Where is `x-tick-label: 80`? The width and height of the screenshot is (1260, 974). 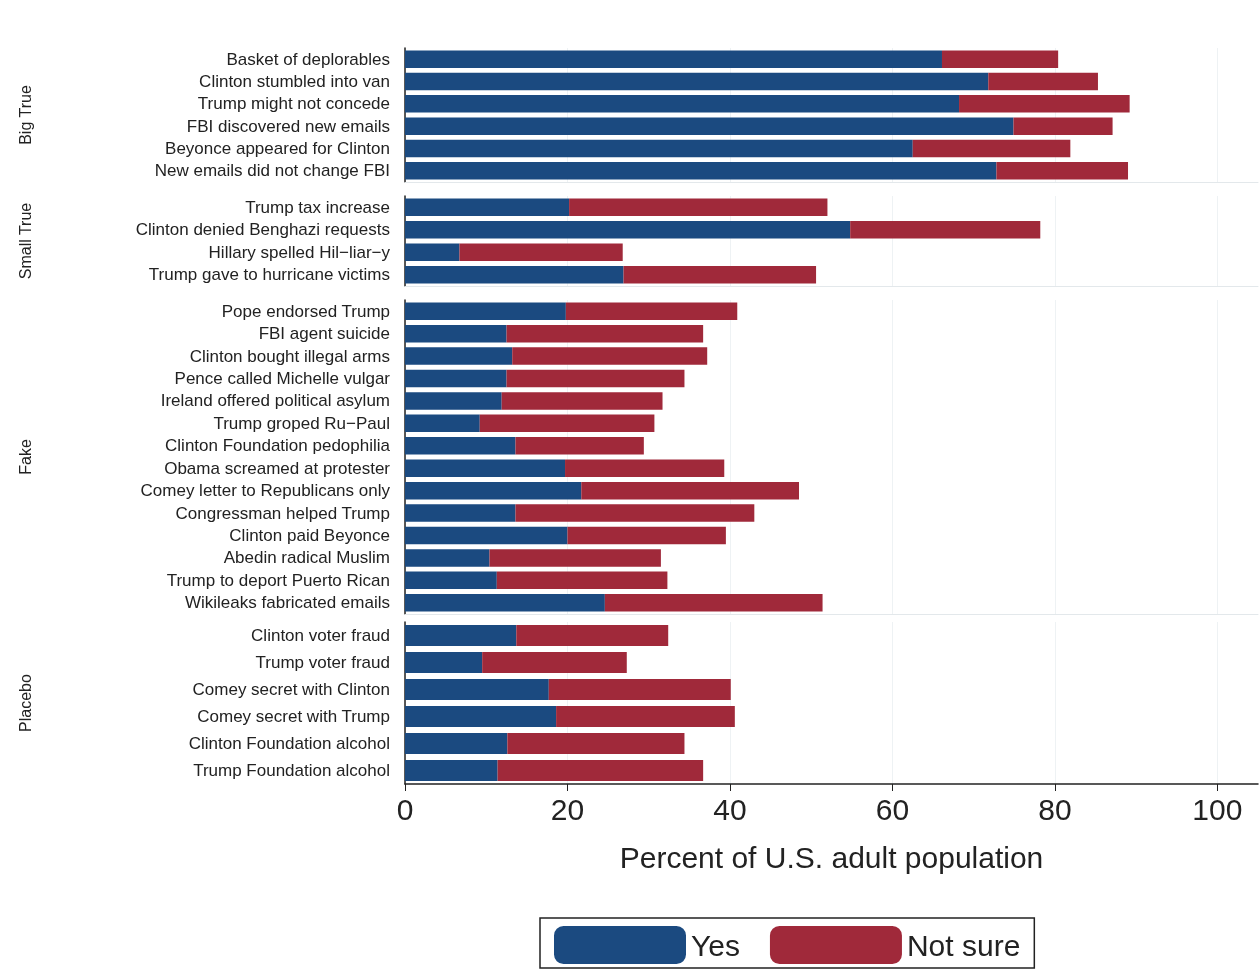
x-tick-label: 80 is located at coordinates (1055, 809).